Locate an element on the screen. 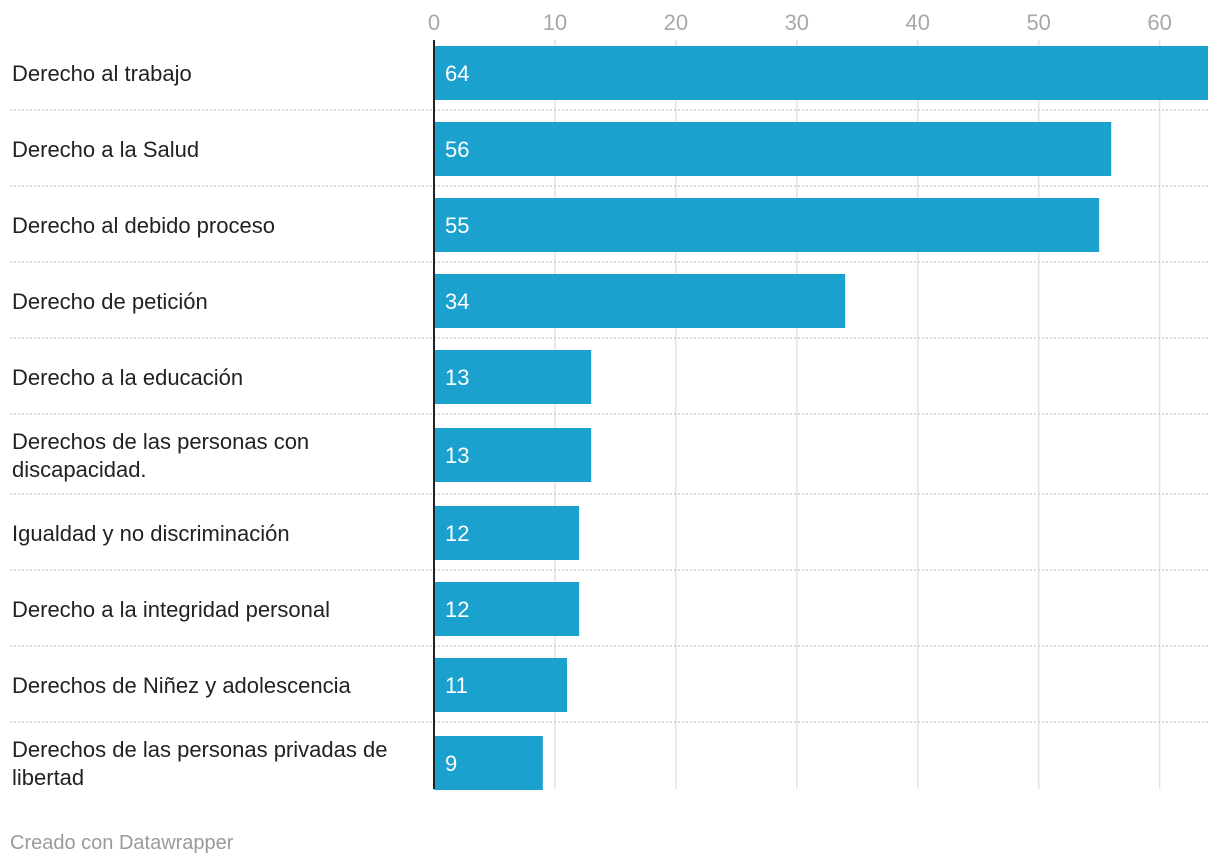 The width and height of the screenshot is (1220, 868). x-tick-label: 40 is located at coordinates (918, 22).